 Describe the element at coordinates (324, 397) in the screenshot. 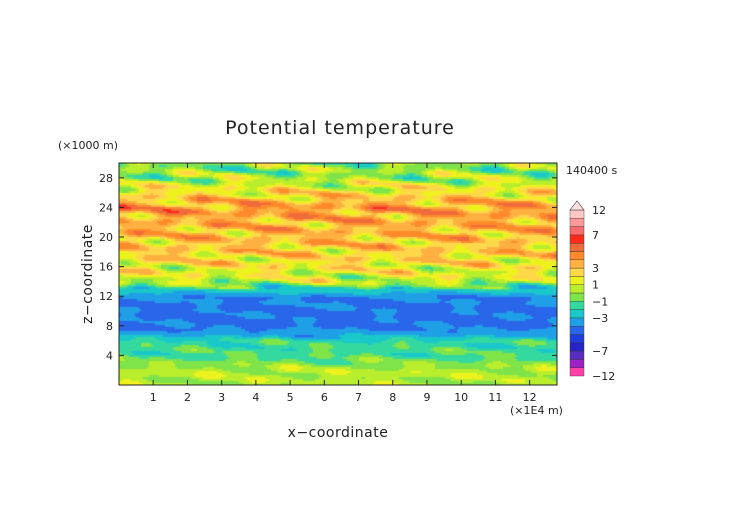

I see `x-tick-label: 6` at that location.